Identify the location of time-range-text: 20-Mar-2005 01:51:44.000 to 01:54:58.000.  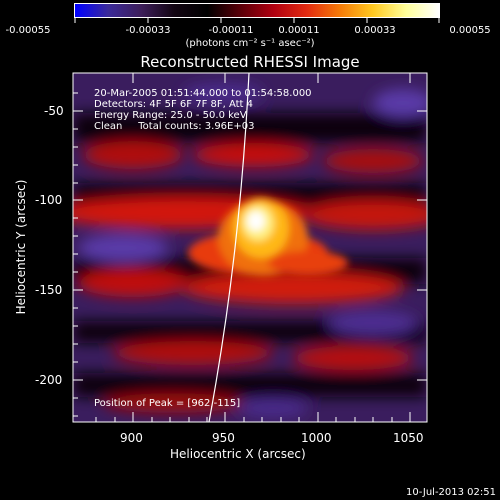
(203, 93).